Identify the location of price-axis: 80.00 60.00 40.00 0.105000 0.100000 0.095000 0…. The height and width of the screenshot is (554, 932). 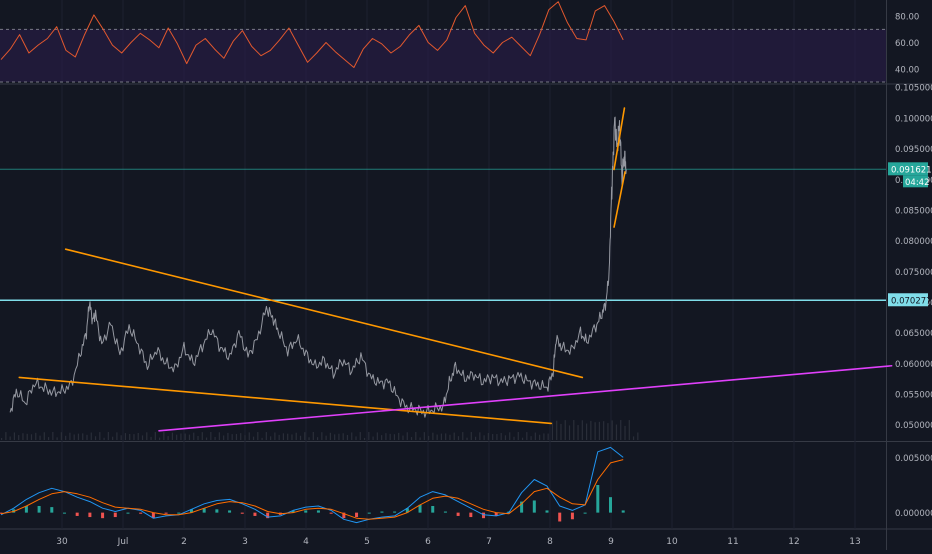
(910, 266).